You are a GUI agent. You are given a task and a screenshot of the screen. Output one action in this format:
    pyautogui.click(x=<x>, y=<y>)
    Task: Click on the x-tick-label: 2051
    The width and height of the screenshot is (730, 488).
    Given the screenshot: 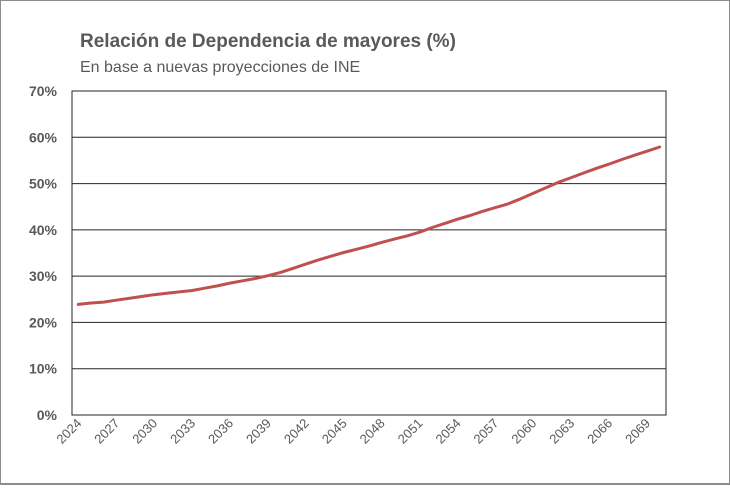 What is the action you would take?
    pyautogui.click(x=410, y=431)
    